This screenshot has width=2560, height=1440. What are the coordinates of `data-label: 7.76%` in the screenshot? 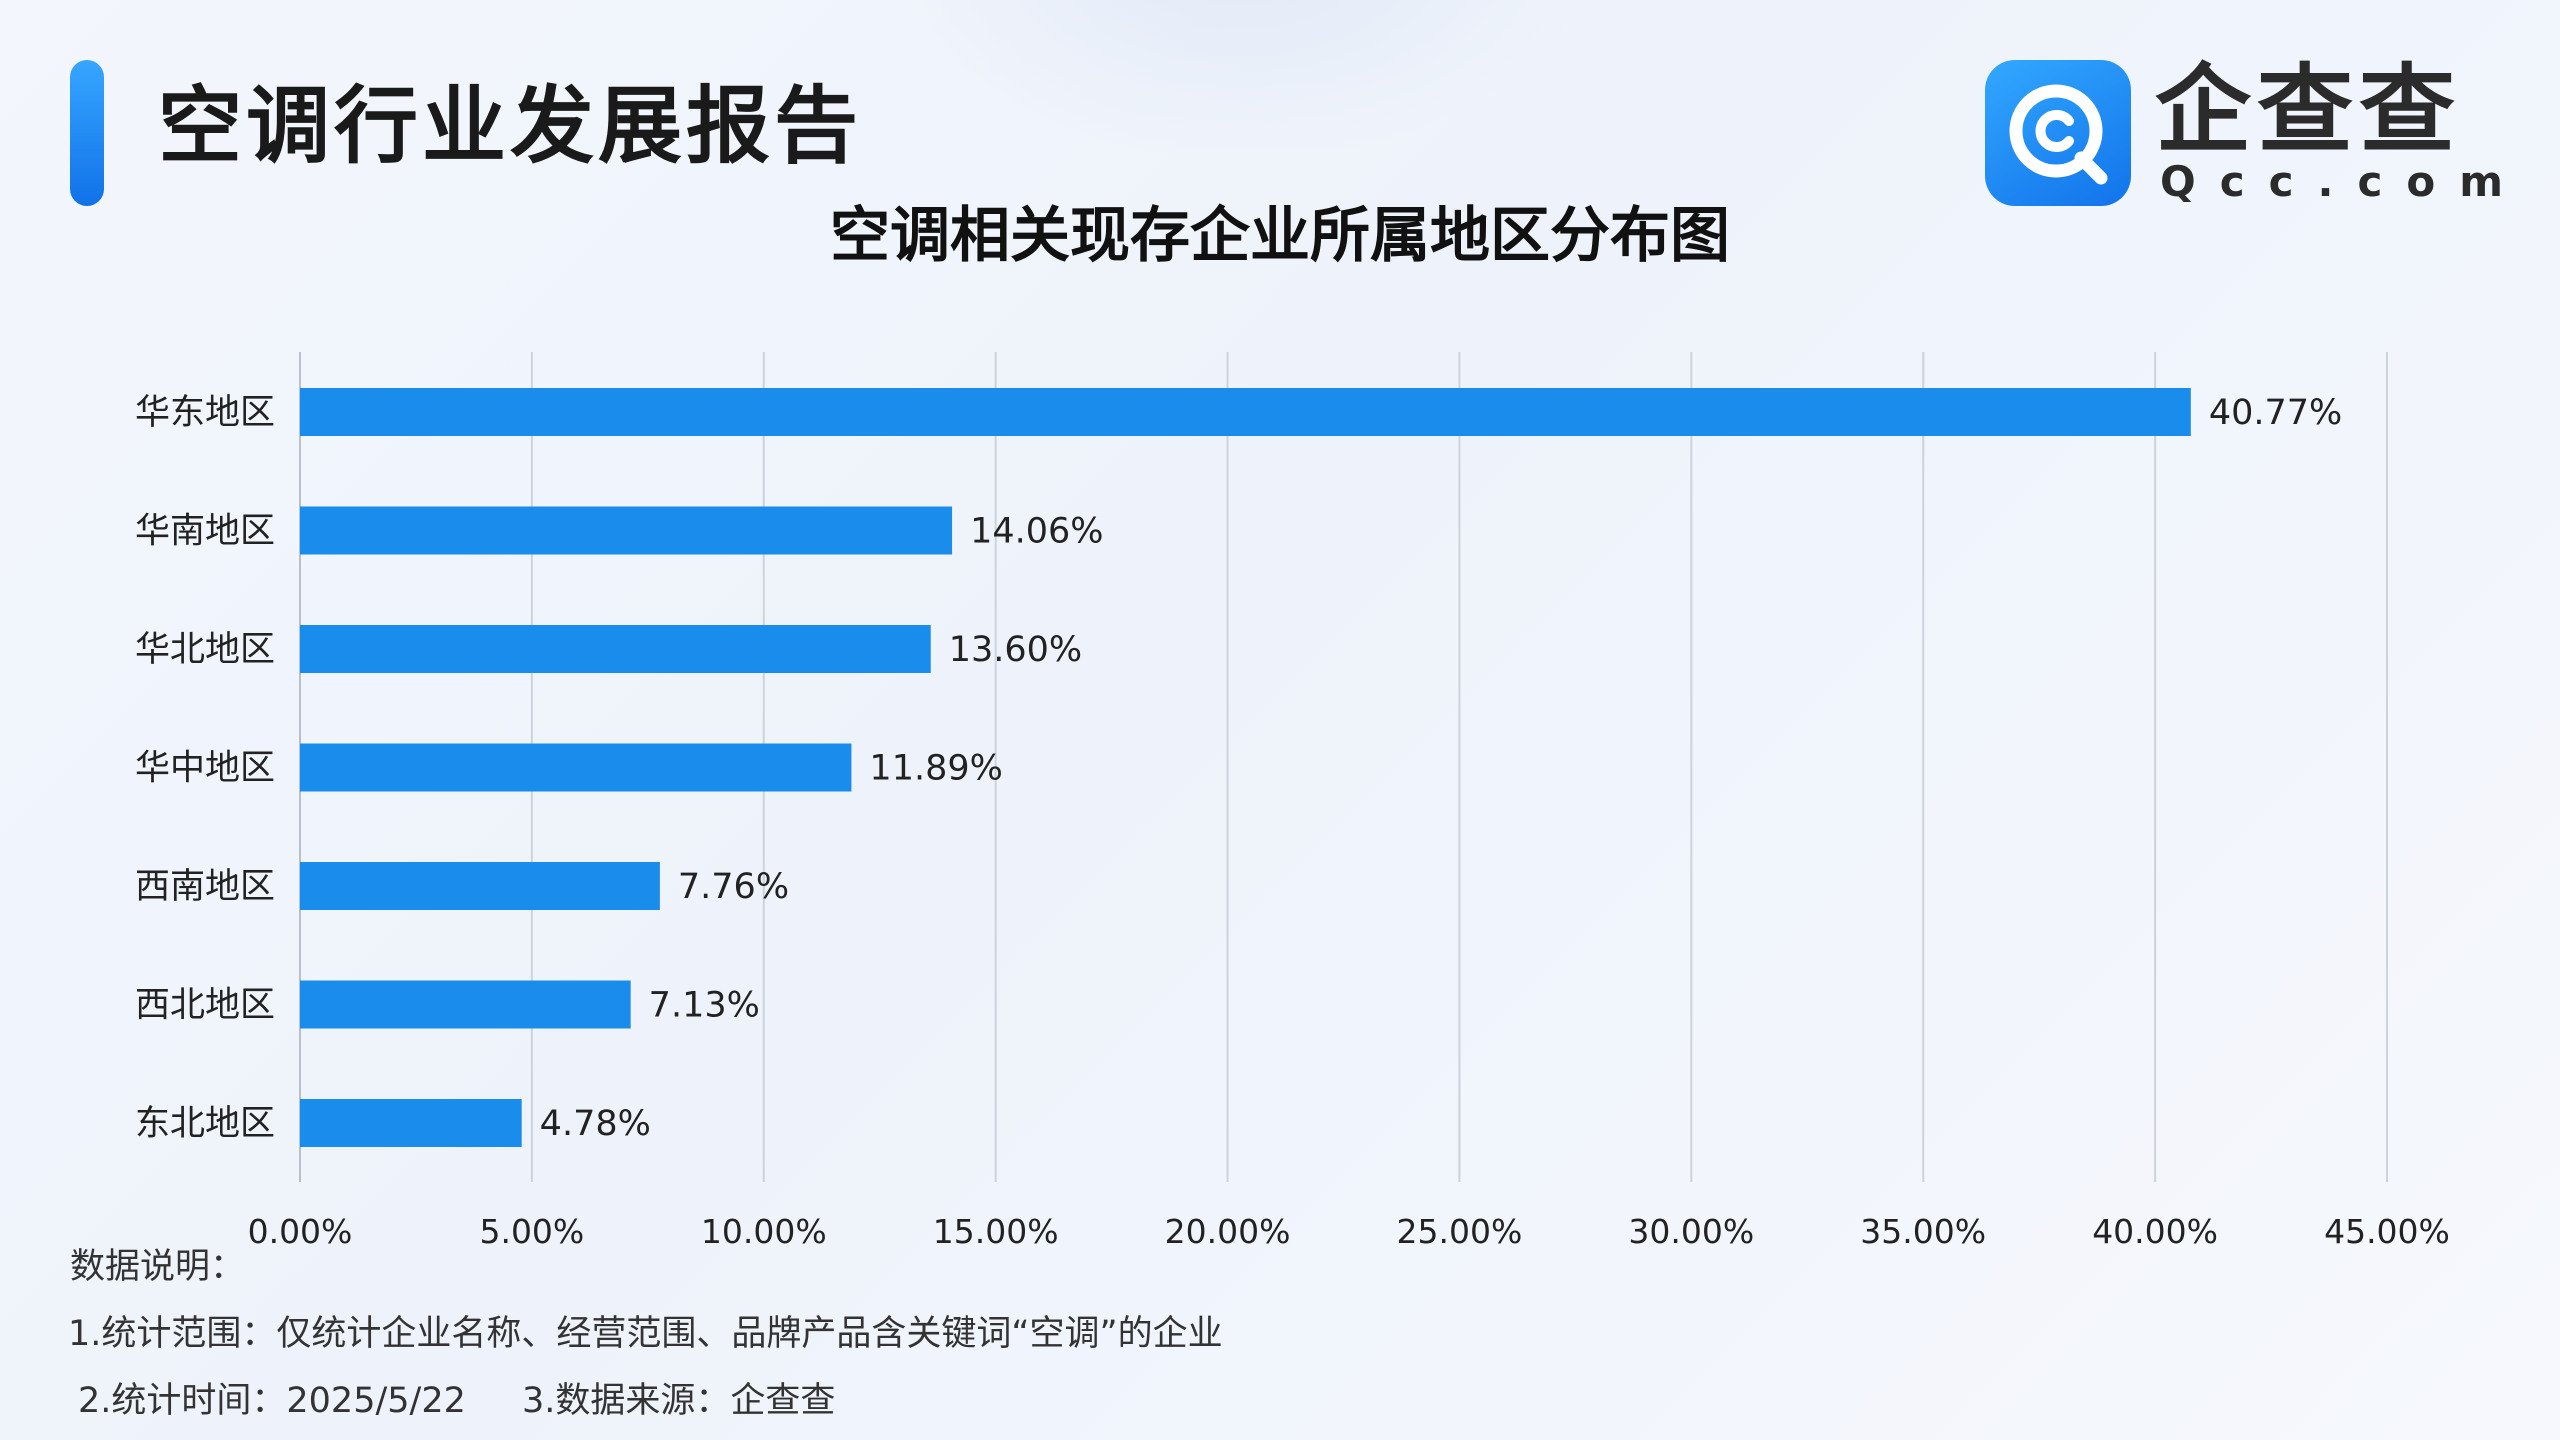 It's located at (733, 887).